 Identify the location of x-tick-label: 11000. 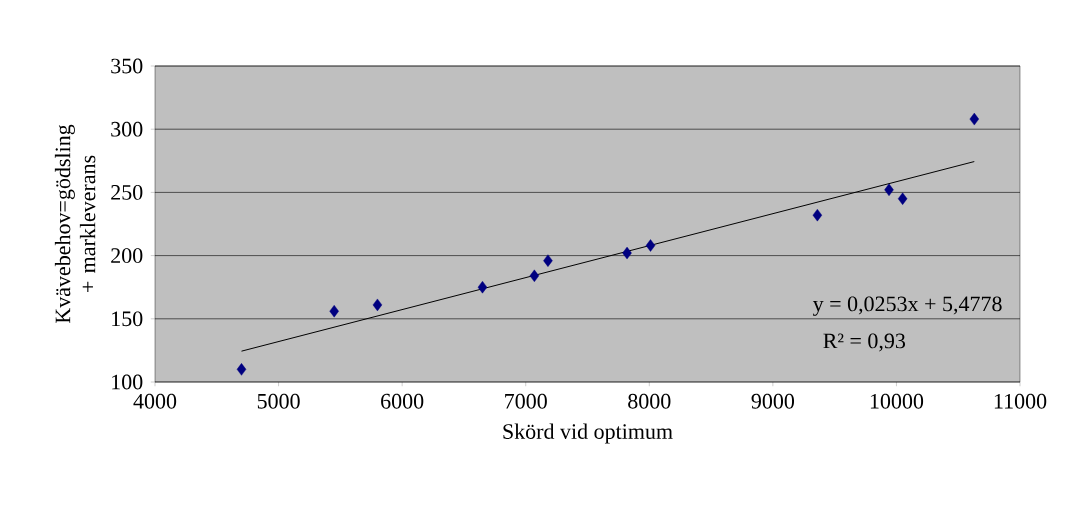
(1020, 401).